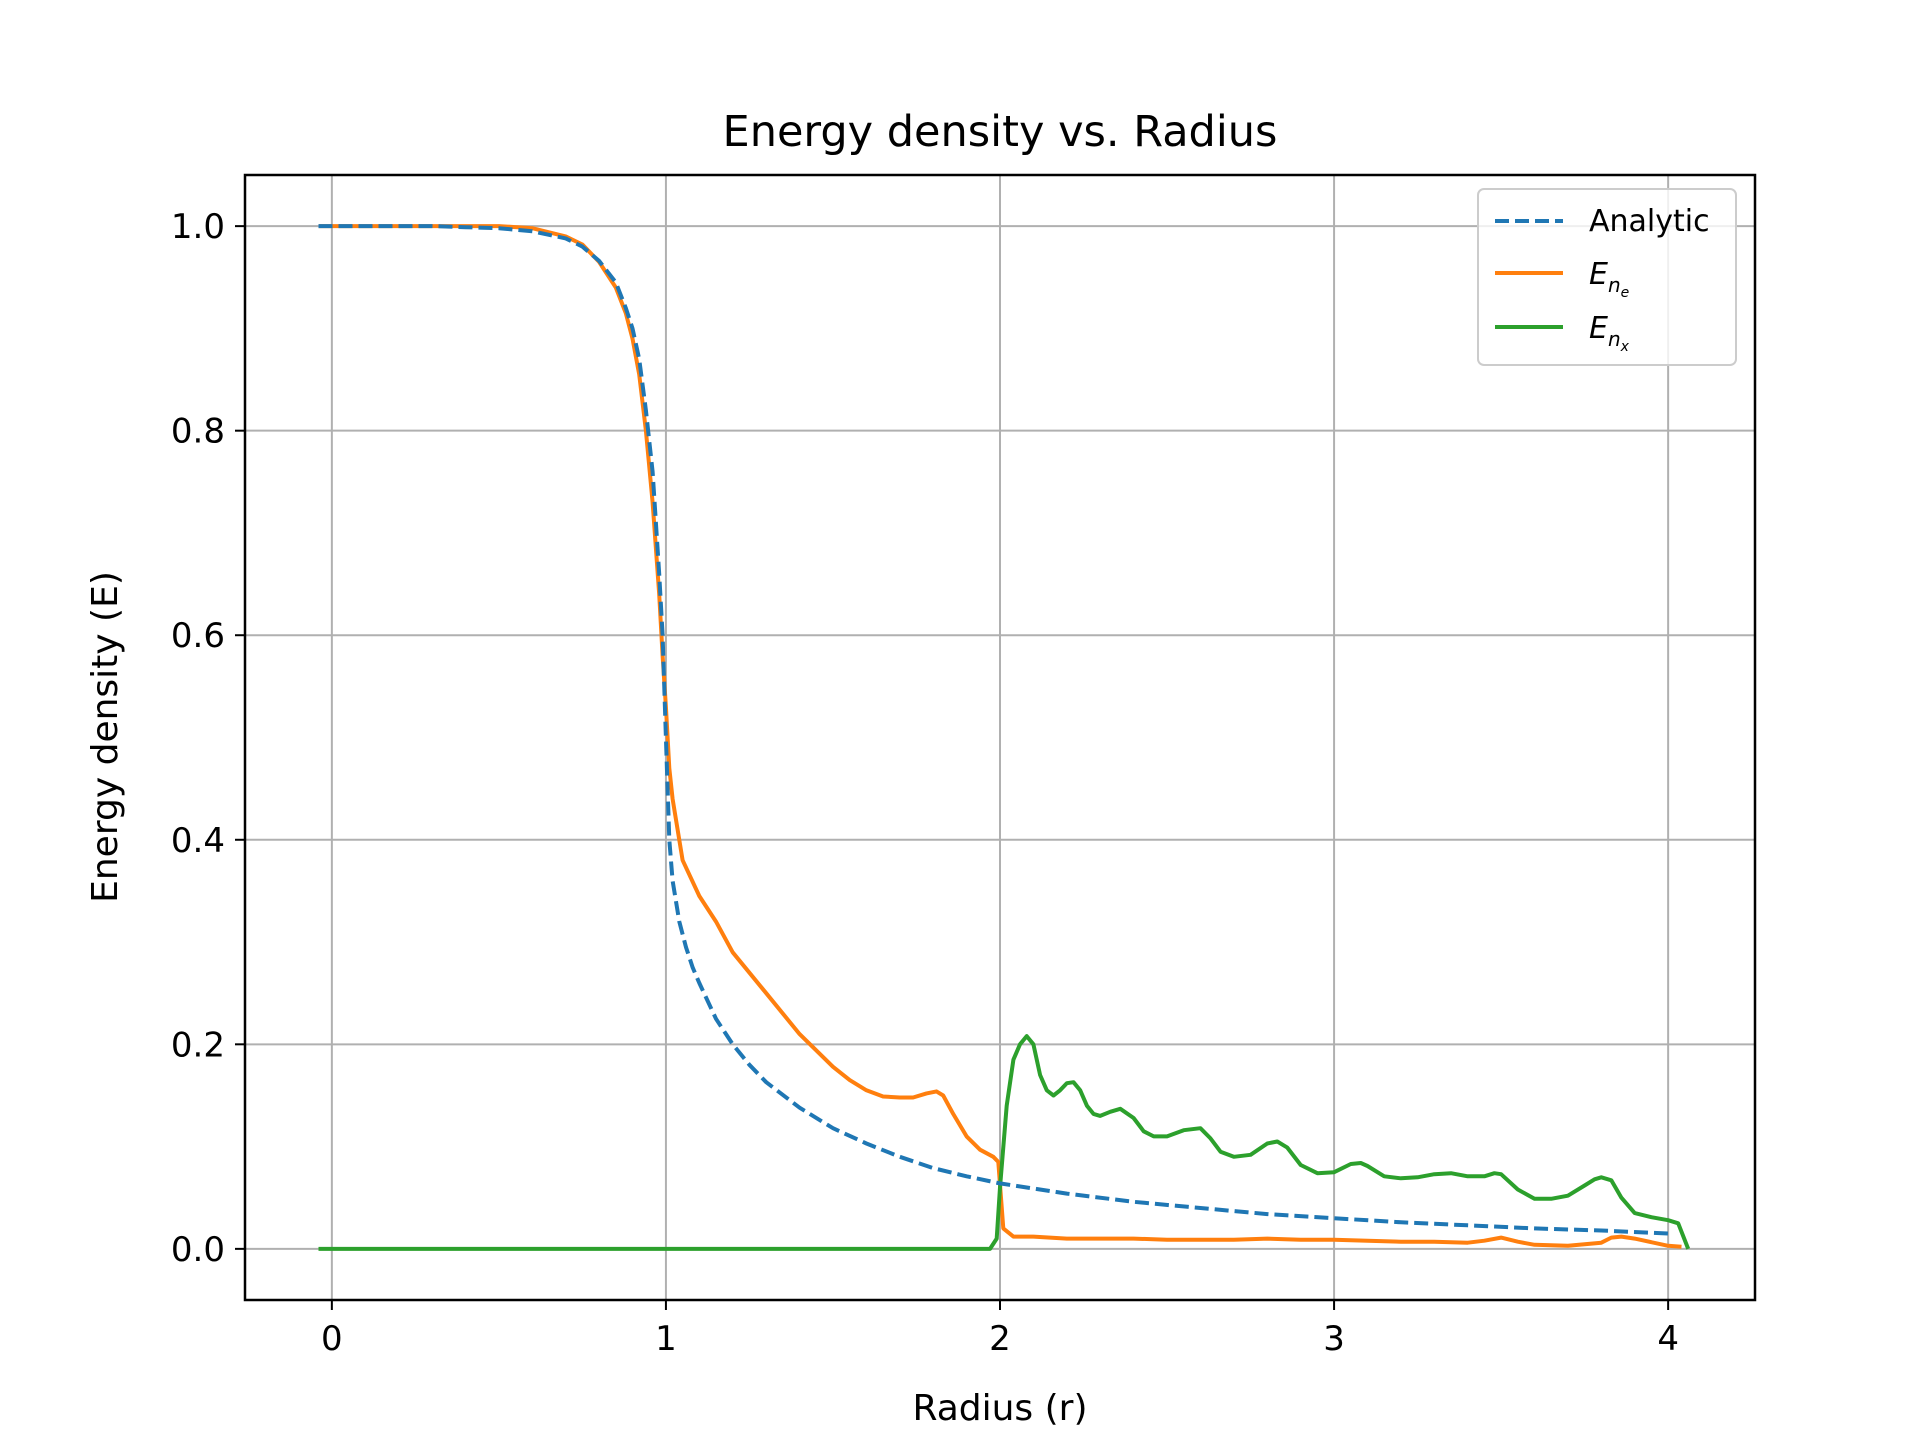  I want to click on series-nx-line, so click(1004, 1142).